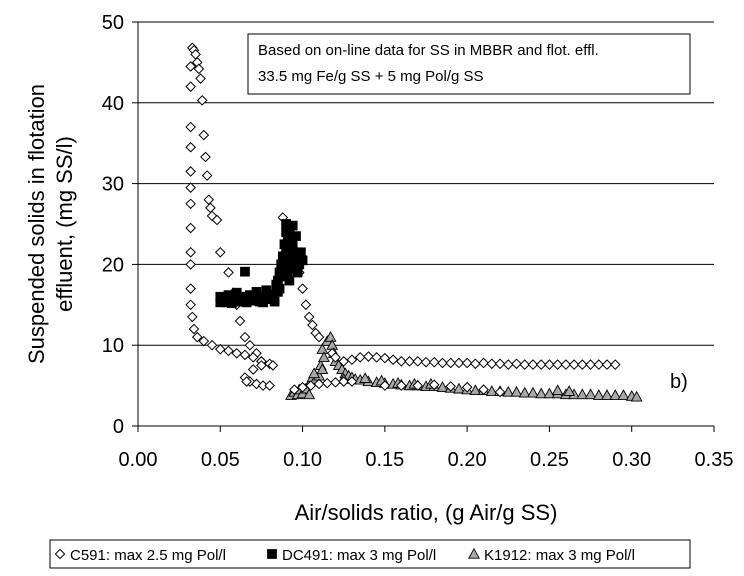  Describe the element at coordinates (113, 185) in the screenshot. I see `y-tick-label: 30` at that location.